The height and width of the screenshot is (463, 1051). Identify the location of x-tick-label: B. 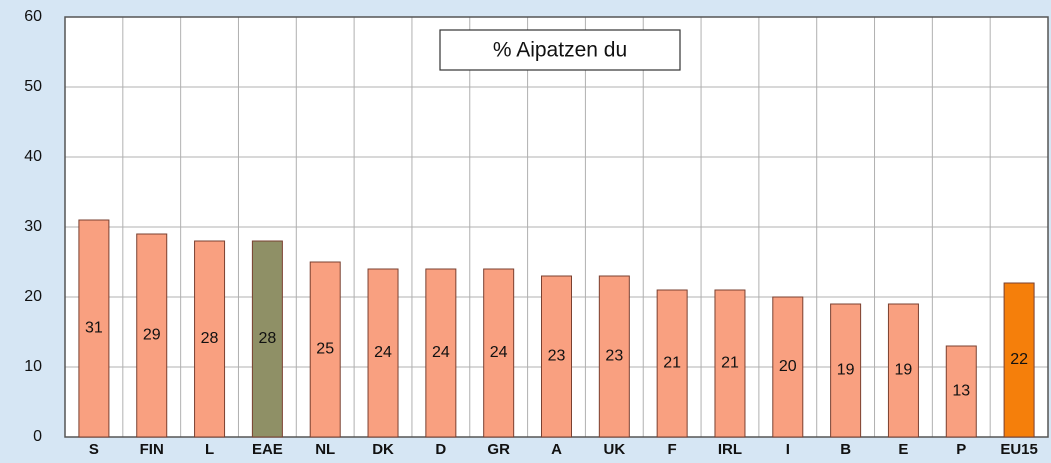
(845, 449).